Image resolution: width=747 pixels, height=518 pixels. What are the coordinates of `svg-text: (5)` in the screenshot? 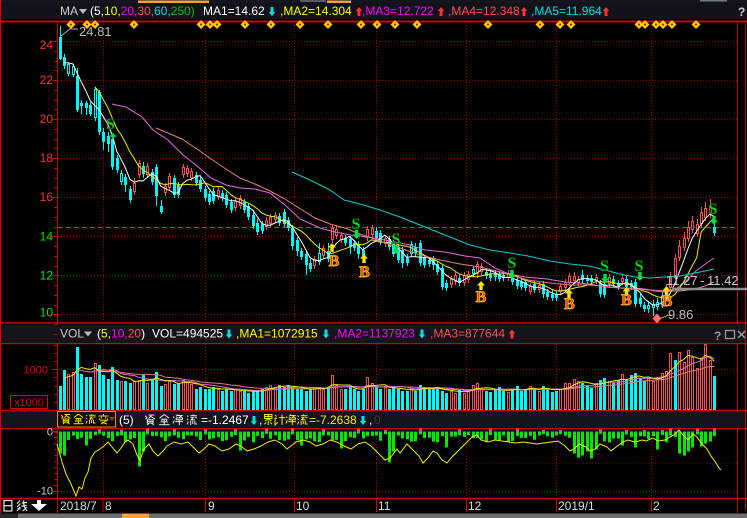 It's located at (126, 420).